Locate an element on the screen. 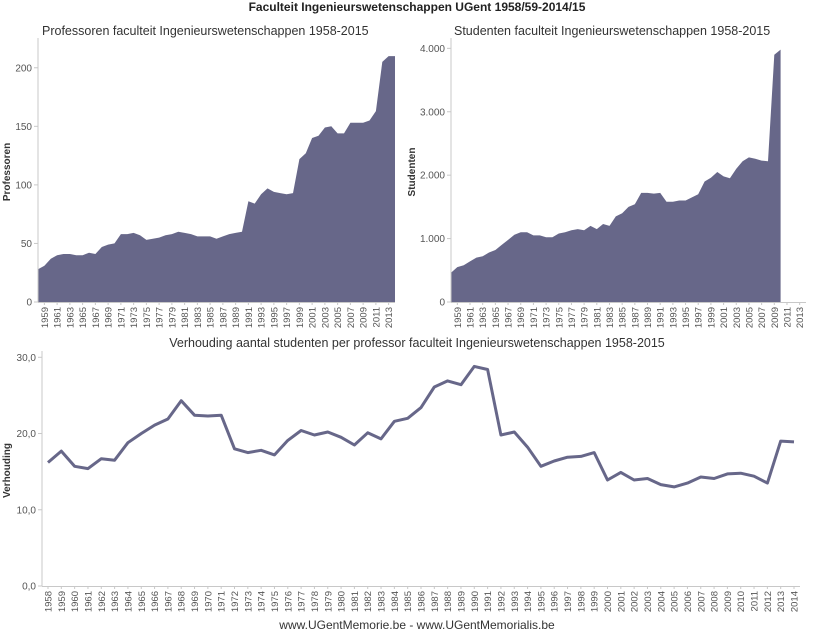 The width and height of the screenshot is (834, 634). students-x-tick-label: 1959 is located at coordinates (458, 317).